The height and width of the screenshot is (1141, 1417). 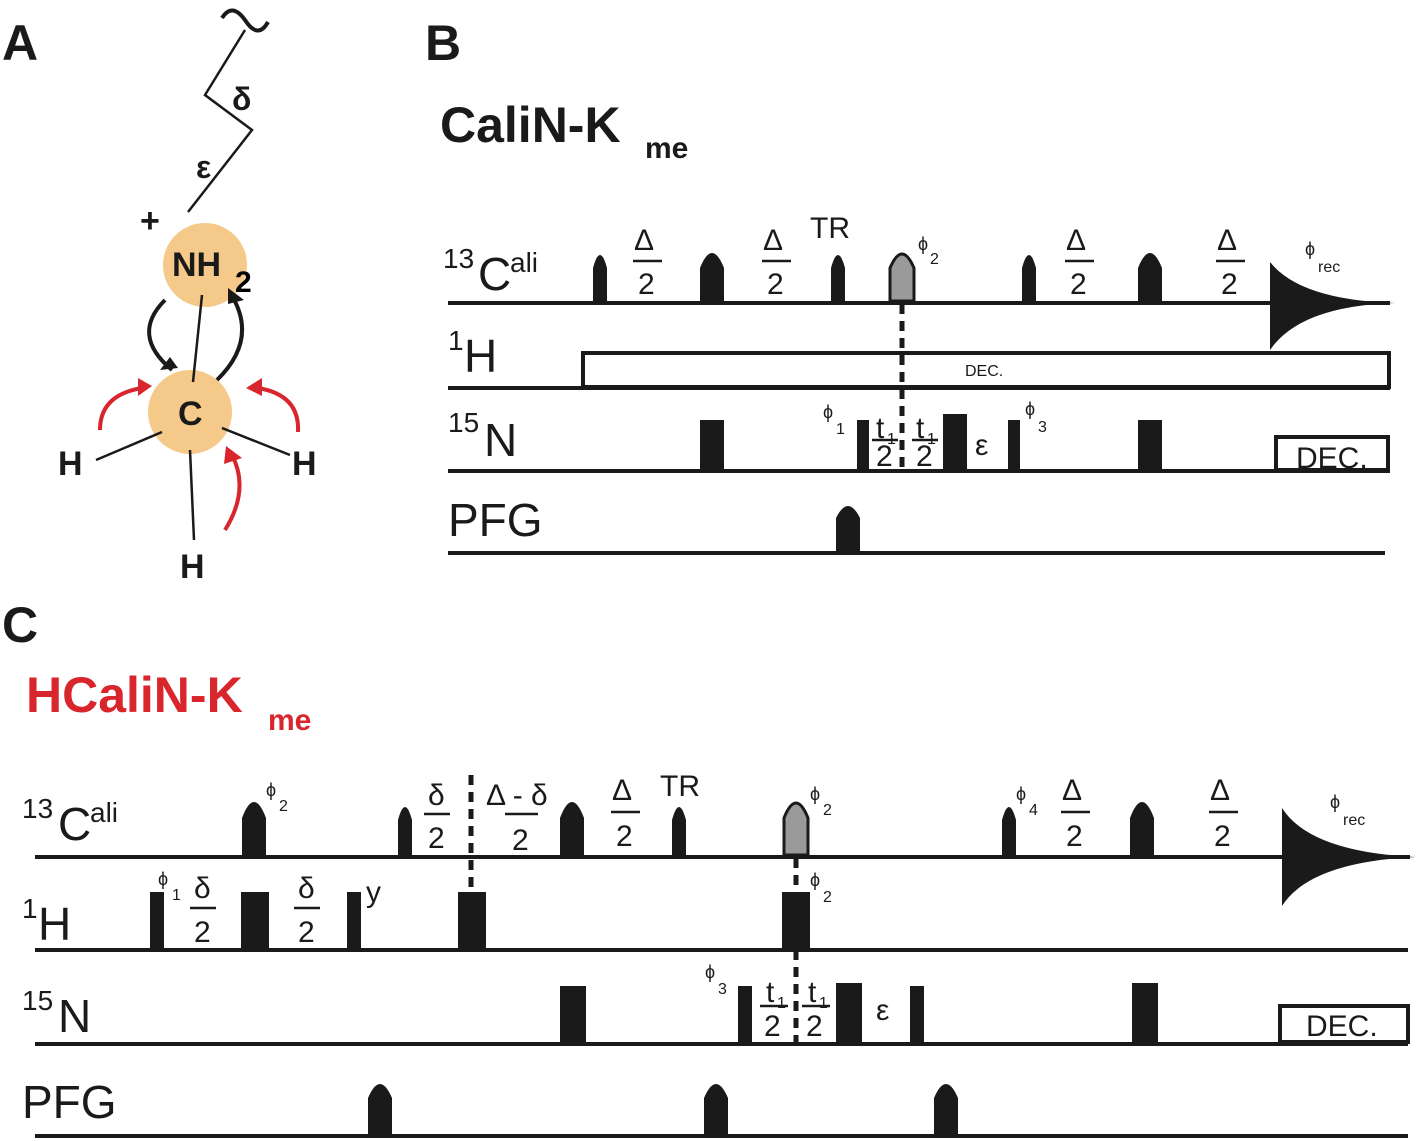 I want to click on c-delta-minus: Δ - δ, so click(x=517, y=795).